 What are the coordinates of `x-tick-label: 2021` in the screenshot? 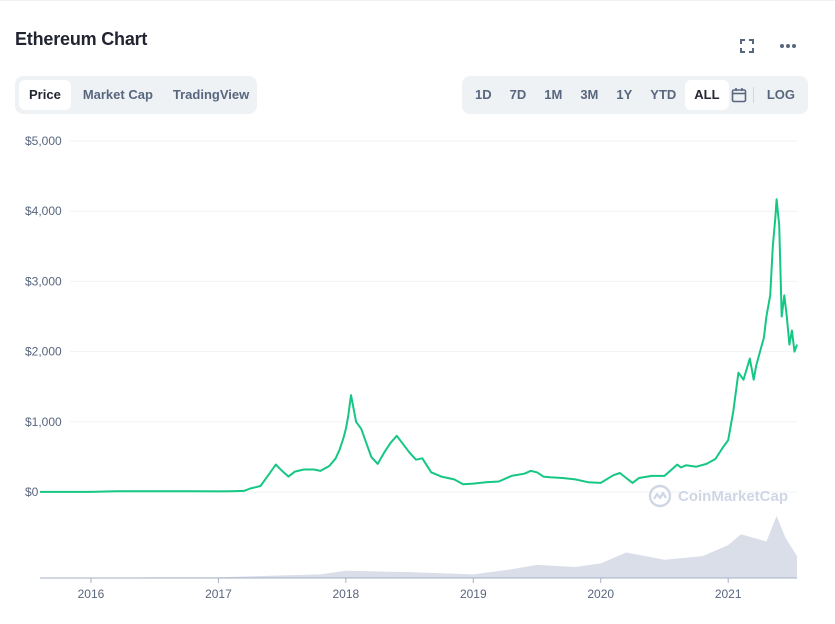 It's located at (728, 594).